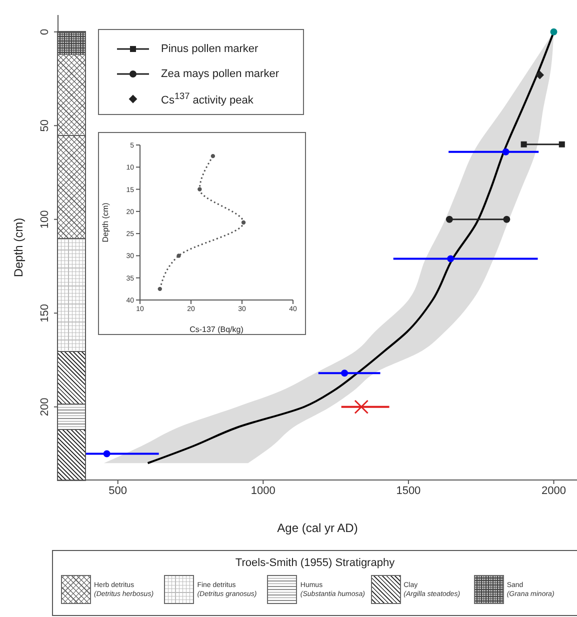  What do you see at coordinates (315, 563) in the screenshot?
I see `text: Troels-Smith (1955) Stratigraphy` at bounding box center [315, 563].